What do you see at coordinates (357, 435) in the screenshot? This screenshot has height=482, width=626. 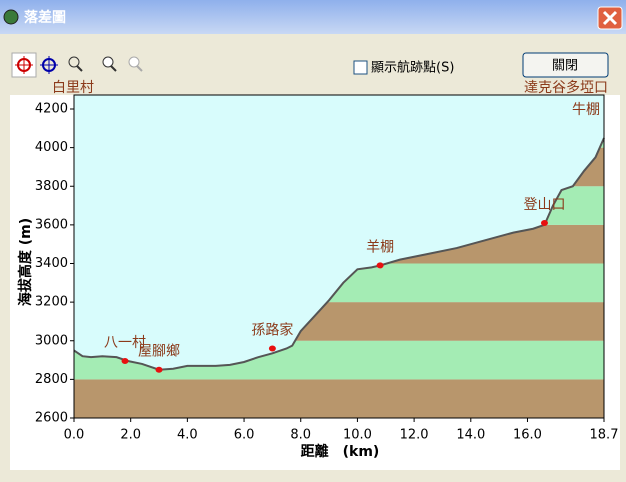 I see `x-tick-label: 10.0` at bounding box center [357, 435].